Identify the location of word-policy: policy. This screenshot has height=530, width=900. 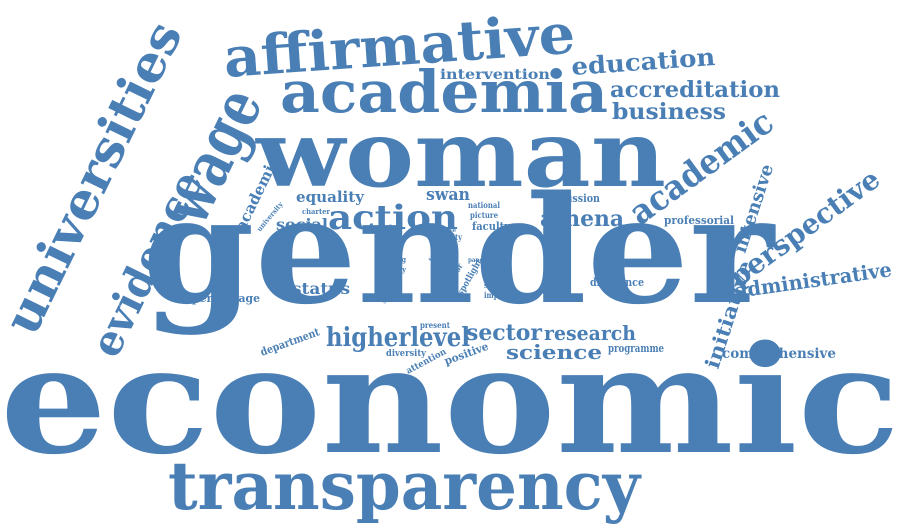
(395, 269).